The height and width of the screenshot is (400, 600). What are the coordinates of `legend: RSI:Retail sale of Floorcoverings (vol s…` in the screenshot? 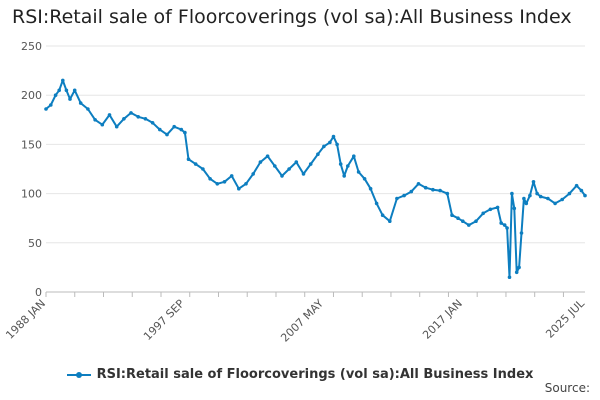 It's located at (300, 373).